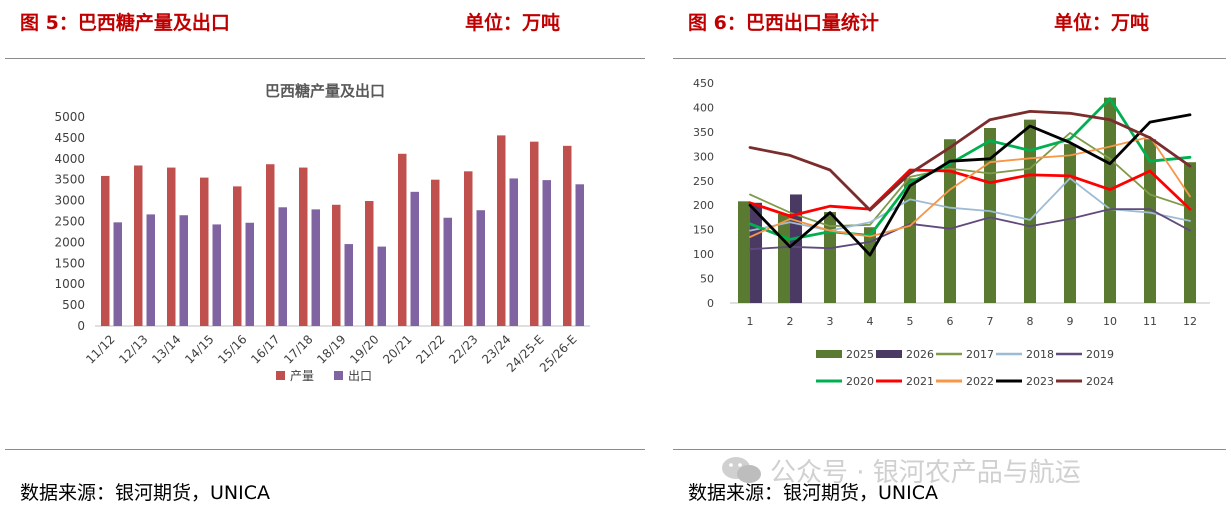 The height and width of the screenshot is (522, 1231). I want to click on right-x-tick-label: 9, so click(1070, 321).